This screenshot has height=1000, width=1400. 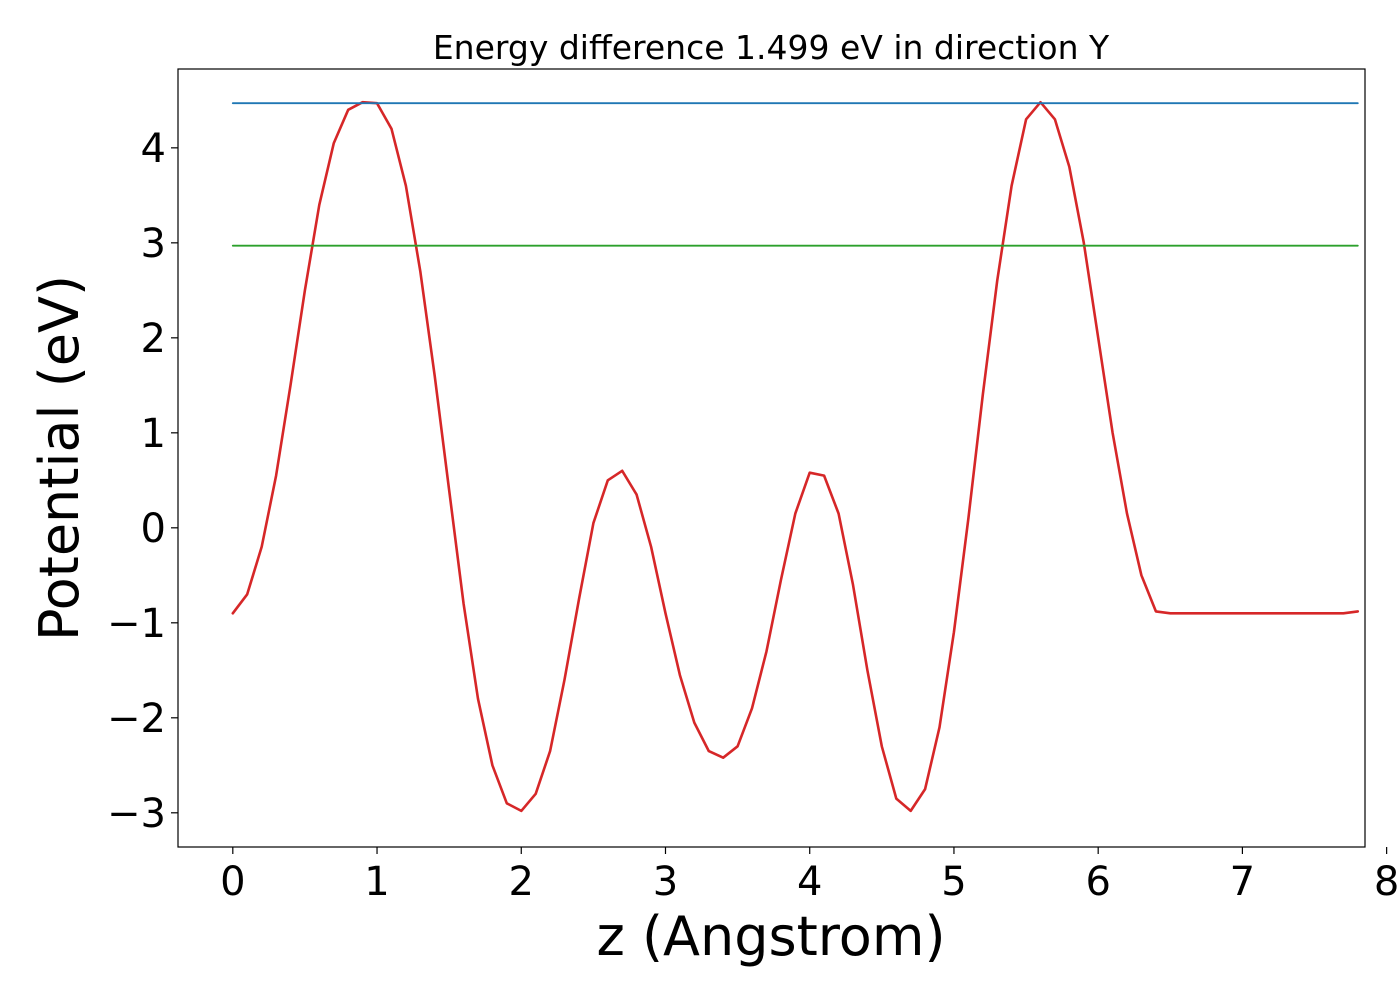 What do you see at coordinates (153, 244) in the screenshot?
I see `y-tick-label: 3` at bounding box center [153, 244].